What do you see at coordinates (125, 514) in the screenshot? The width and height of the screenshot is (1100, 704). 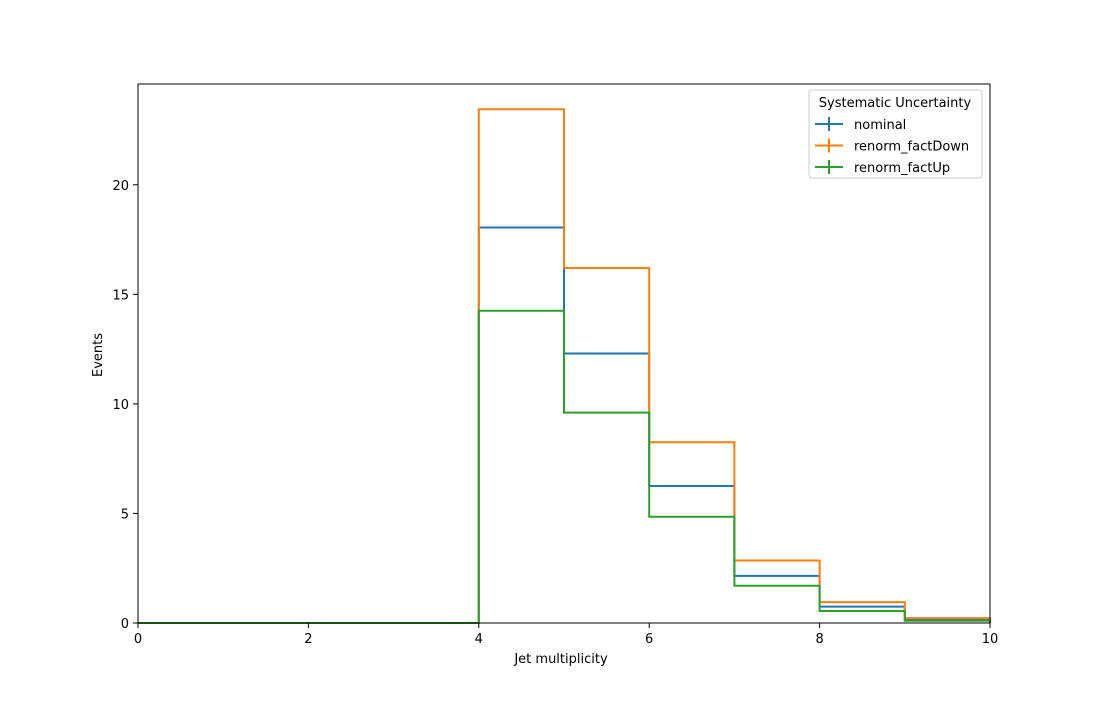 I see `y-tick-label: 5` at bounding box center [125, 514].